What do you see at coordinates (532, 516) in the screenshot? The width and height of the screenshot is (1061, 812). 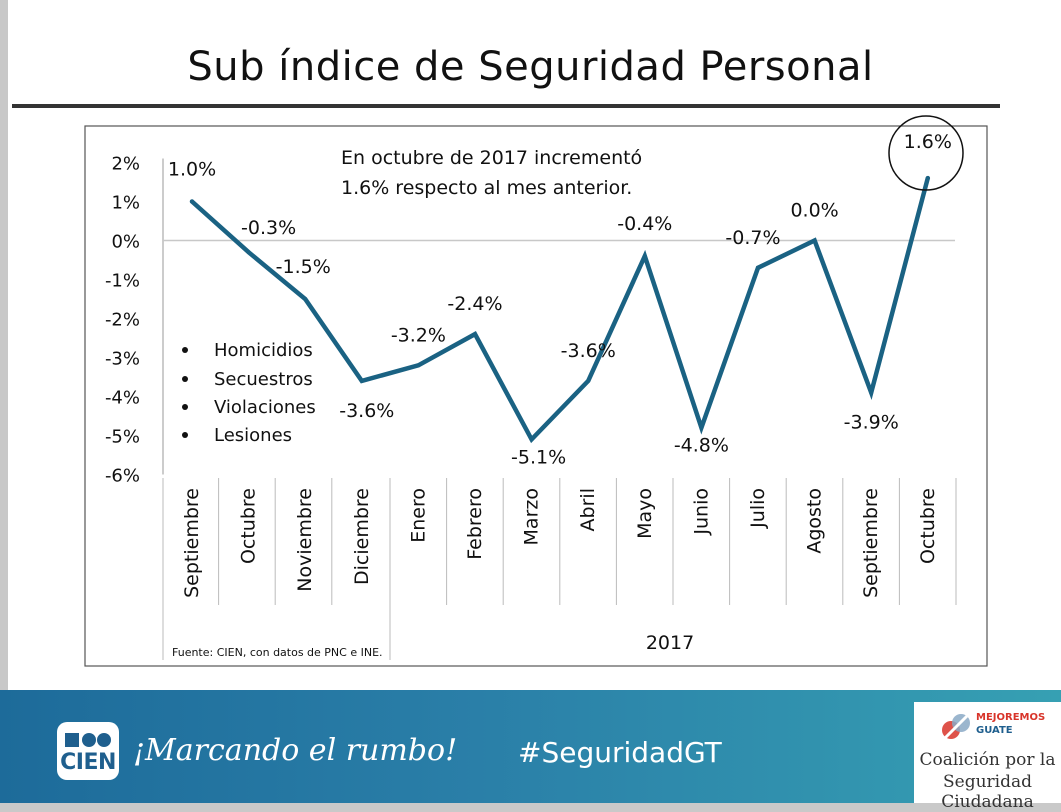 I see `x-tick-label: Marzo` at bounding box center [532, 516].